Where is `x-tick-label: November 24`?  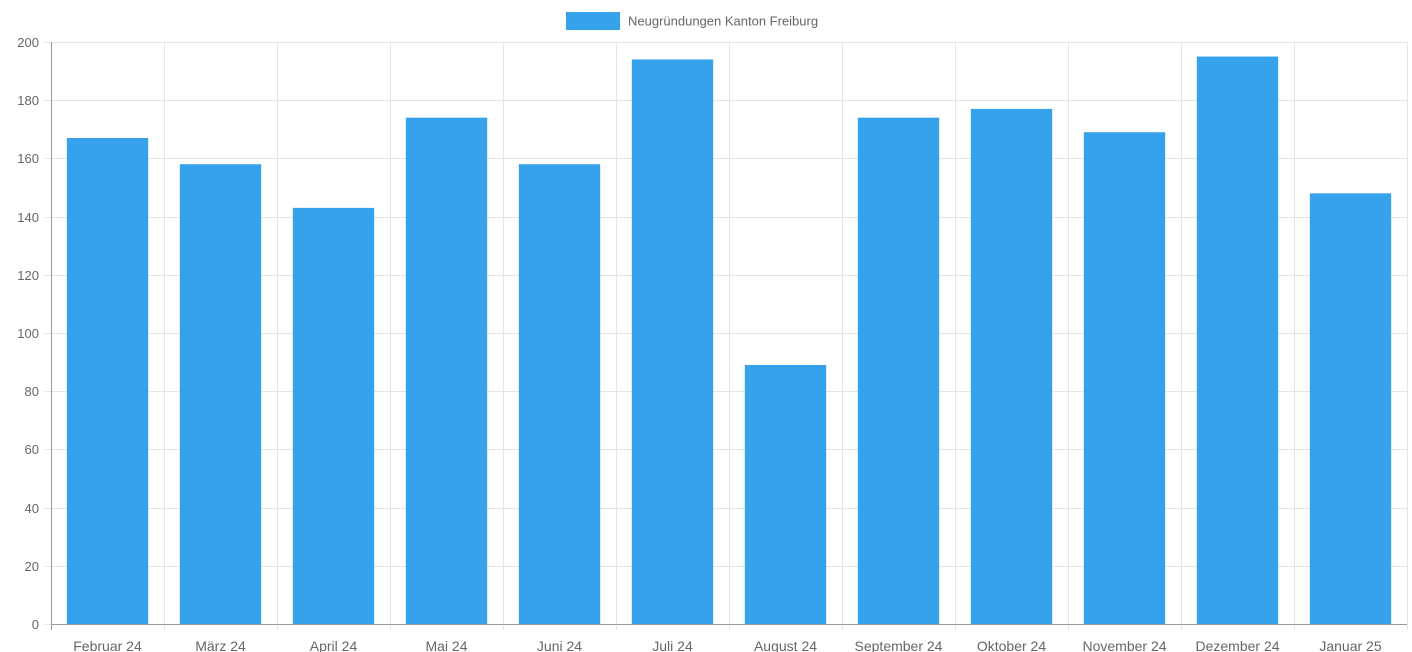
x-tick-label: November 24 is located at coordinates (1124, 645).